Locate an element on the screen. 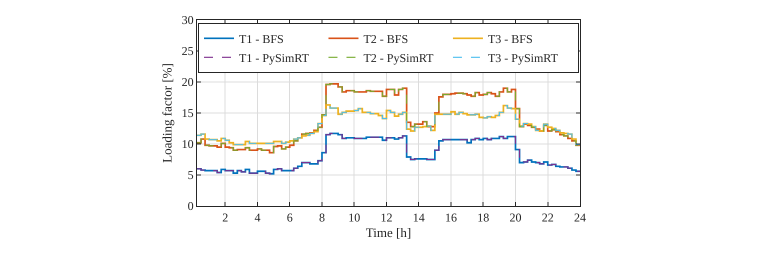  y-tick-label: 5 is located at coordinates (191, 175).